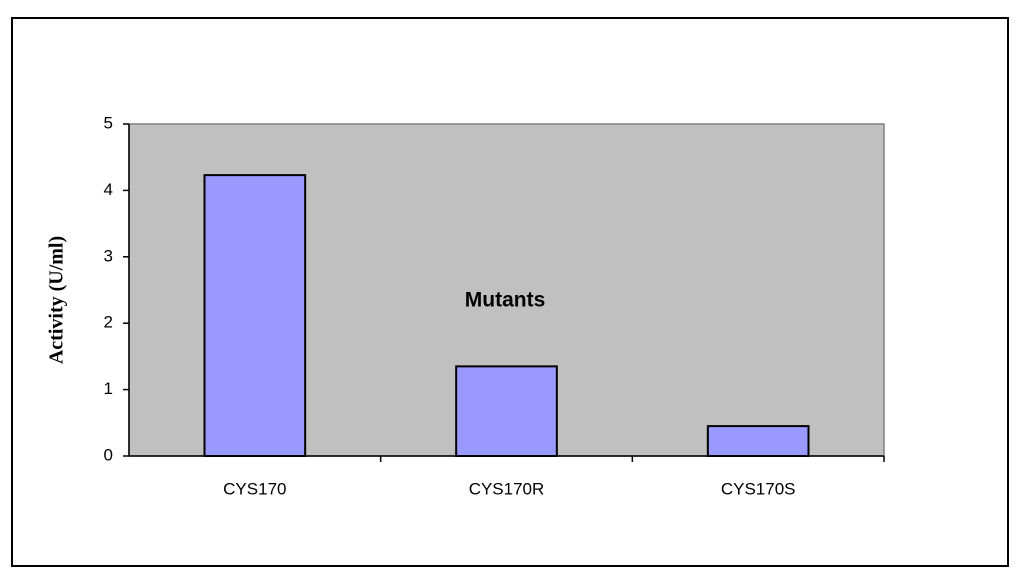  Describe the element at coordinates (108, 322) in the screenshot. I see `y-tick-label: 2` at that location.